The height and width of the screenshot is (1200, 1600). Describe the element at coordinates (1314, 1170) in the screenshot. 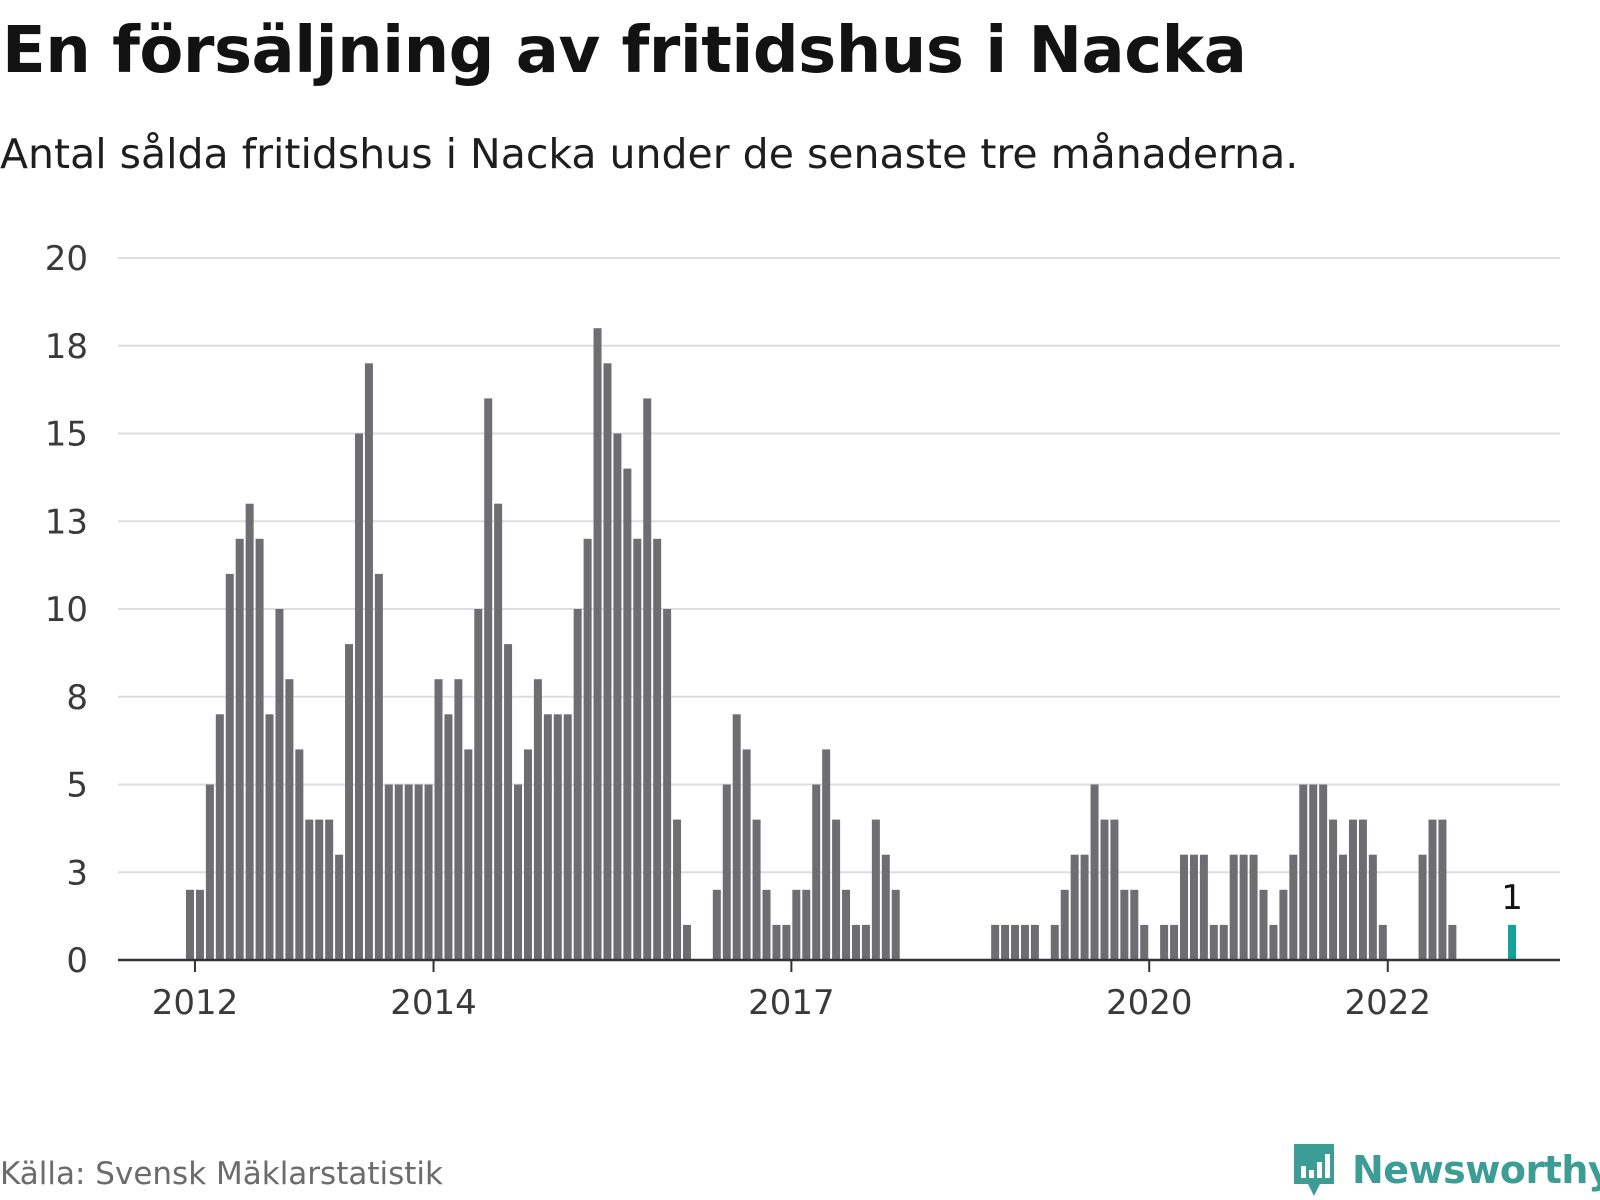

I see `newsworthy-logo-icon` at that location.